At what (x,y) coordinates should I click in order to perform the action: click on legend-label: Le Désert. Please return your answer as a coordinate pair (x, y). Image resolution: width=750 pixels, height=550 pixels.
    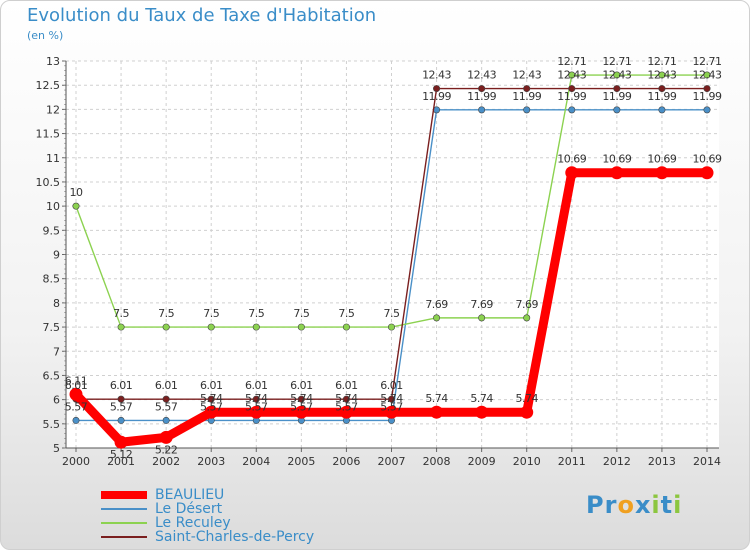
    Looking at the image, I should click on (189, 509).